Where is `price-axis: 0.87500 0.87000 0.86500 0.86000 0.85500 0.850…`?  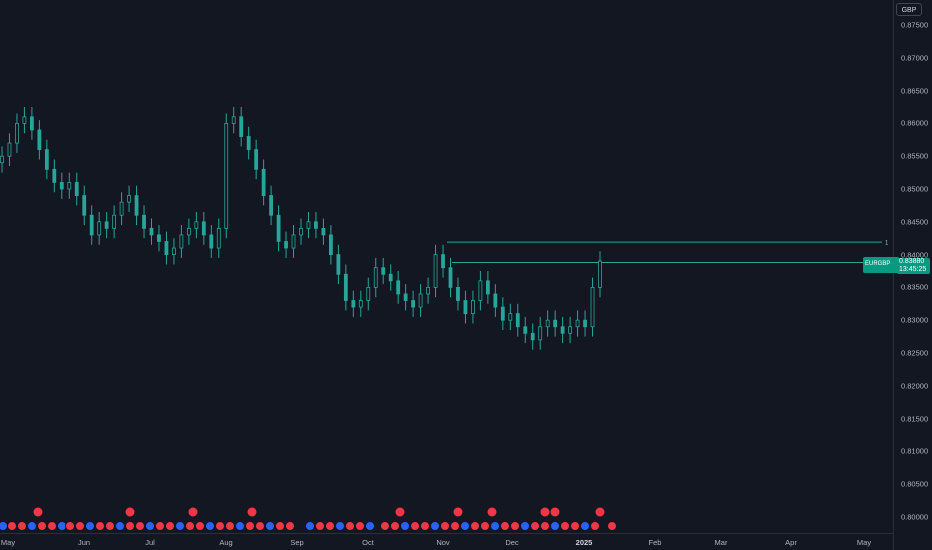 price-axis: 0.87500 0.87000 0.86500 0.86000 0.85500 0.850… is located at coordinates (912, 275).